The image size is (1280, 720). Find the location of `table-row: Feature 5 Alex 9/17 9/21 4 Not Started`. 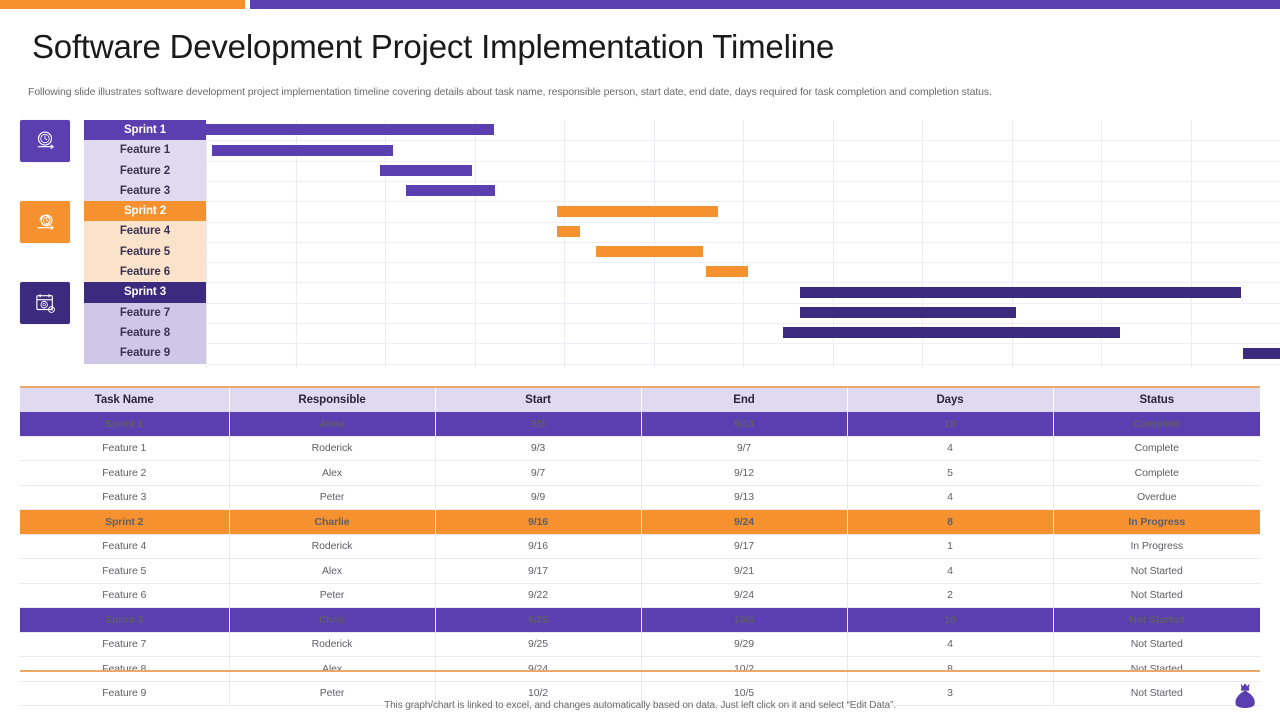

table-row: Feature 5 Alex 9/17 9/21 4 Not Started is located at coordinates (640, 571).